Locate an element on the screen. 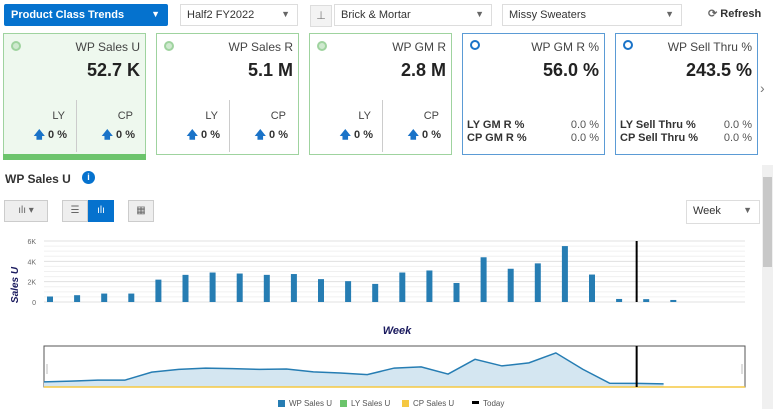 This screenshot has height=409, width=773. overview-area is located at coordinates (354, 369).